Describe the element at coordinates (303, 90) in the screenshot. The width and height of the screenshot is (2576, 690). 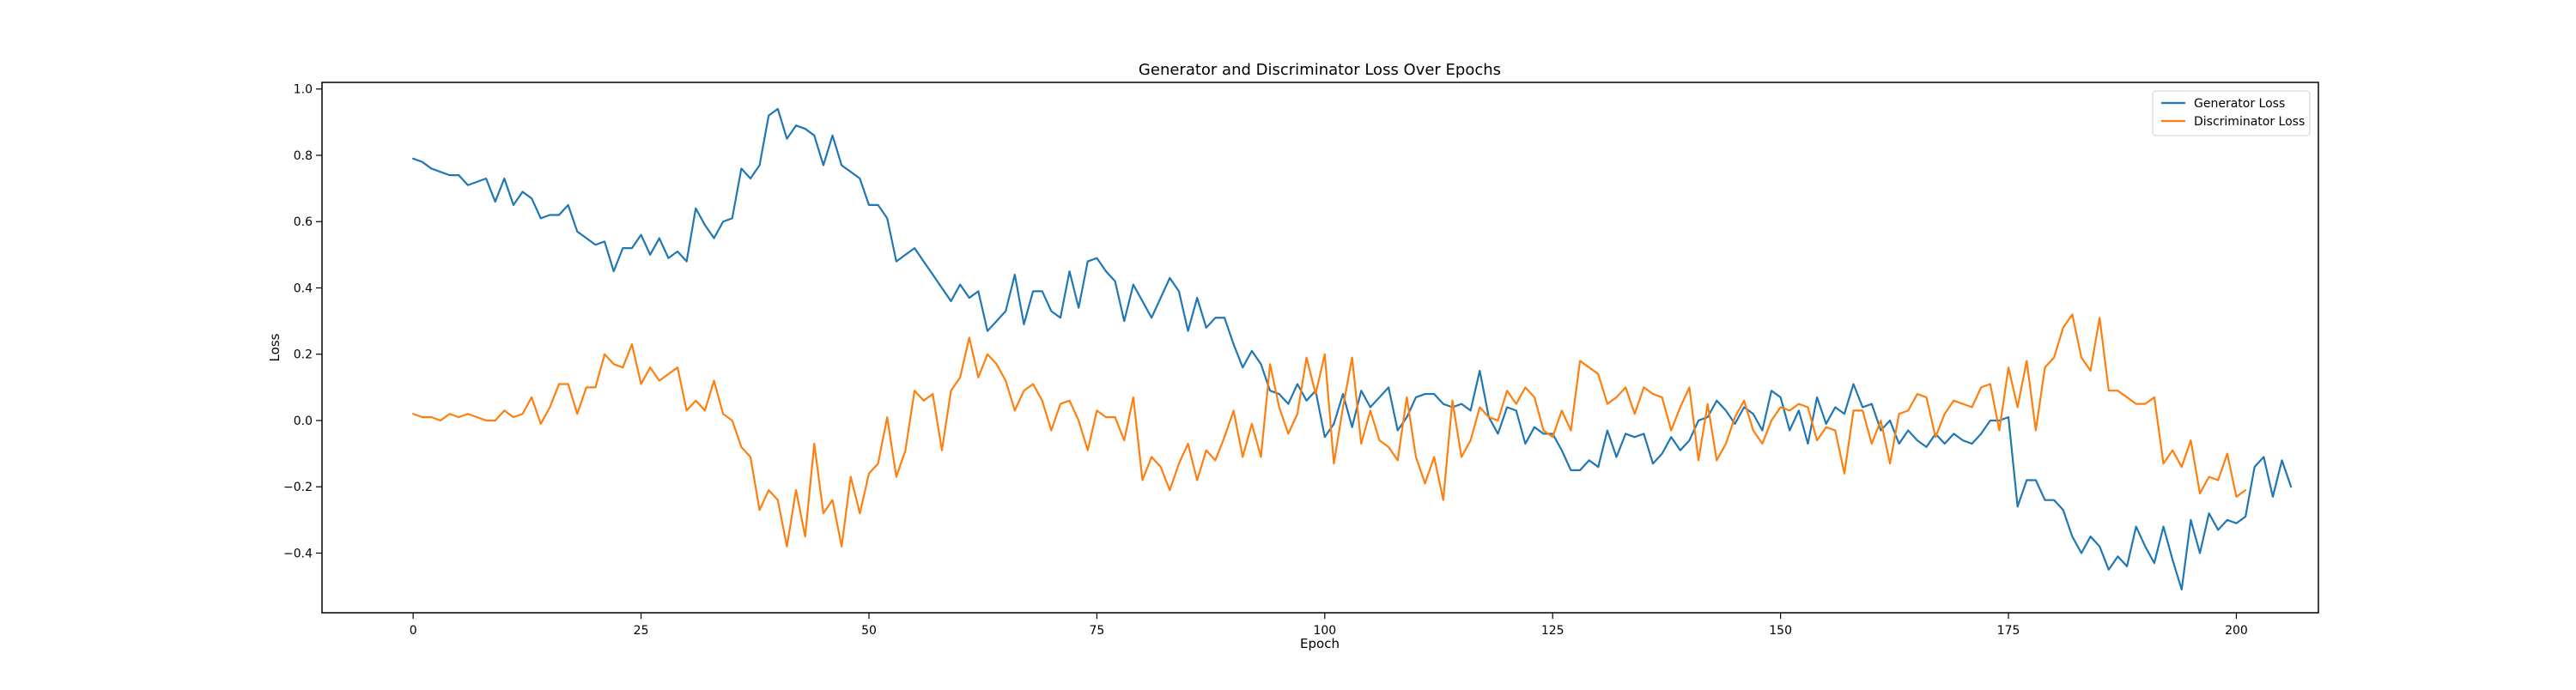
I see `y-tick-label: 1.0` at that location.